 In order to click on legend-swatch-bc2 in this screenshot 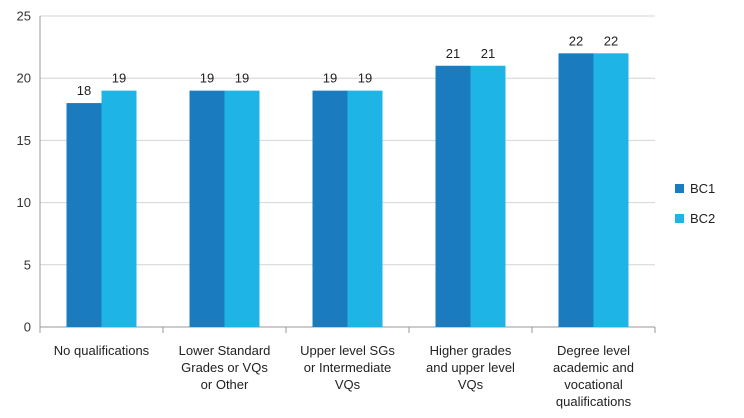, I will do `click(679, 218)`.